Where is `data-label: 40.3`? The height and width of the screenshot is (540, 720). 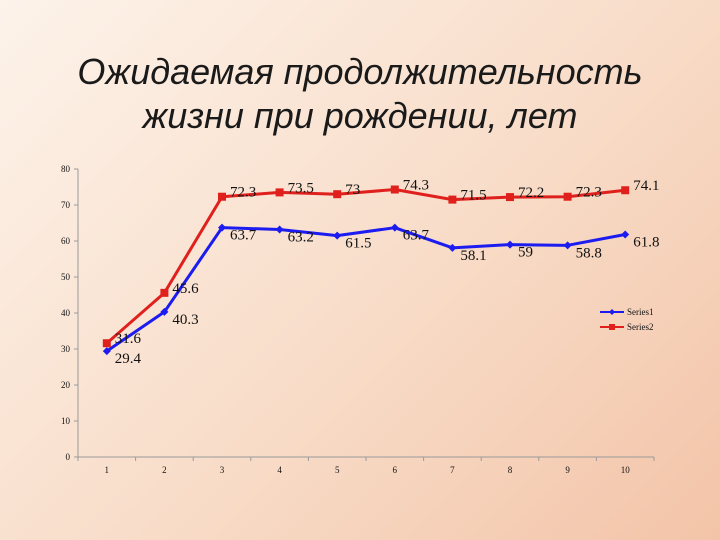 data-label: 40.3 is located at coordinates (185, 320).